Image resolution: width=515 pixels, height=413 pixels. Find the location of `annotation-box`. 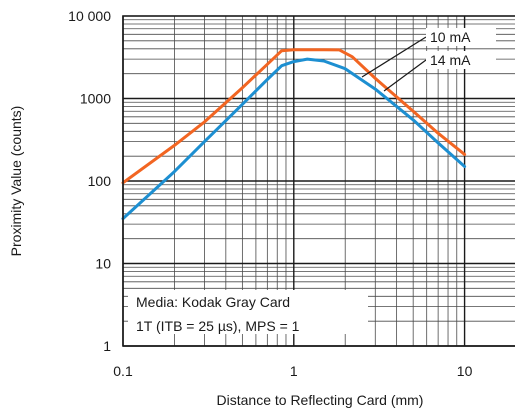

annotation-box is located at coordinates (248, 312).